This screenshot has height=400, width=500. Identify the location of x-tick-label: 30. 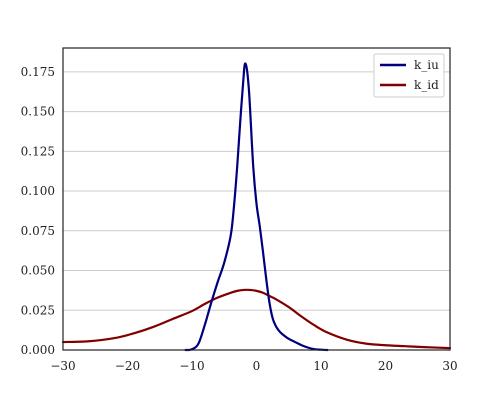
(449, 366).